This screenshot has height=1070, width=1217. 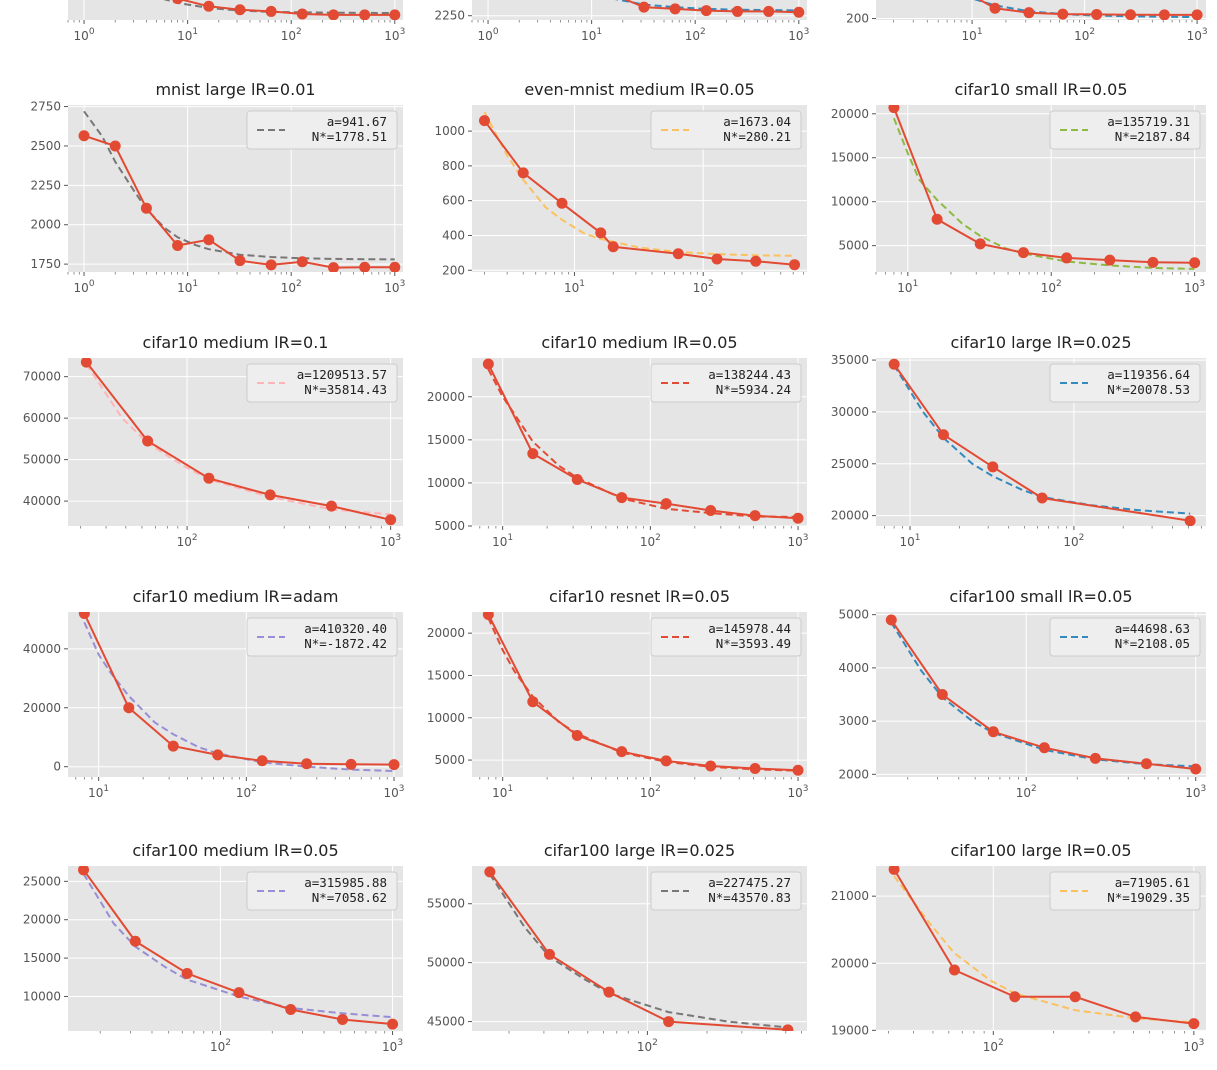 What do you see at coordinates (345, 389) in the screenshot?
I see `legend-n-value: N*=35814.43` at bounding box center [345, 389].